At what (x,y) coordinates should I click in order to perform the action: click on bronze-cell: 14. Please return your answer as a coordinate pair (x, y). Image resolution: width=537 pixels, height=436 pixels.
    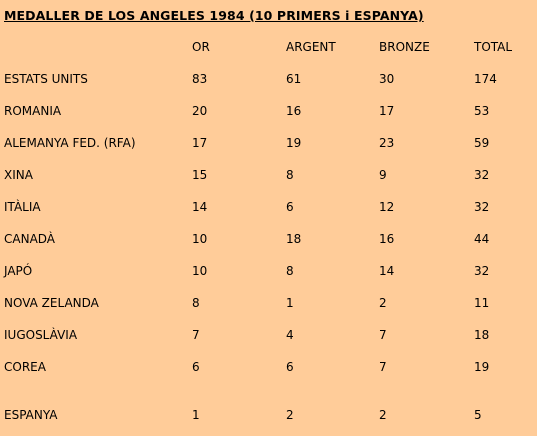
    Looking at the image, I should click on (387, 271).